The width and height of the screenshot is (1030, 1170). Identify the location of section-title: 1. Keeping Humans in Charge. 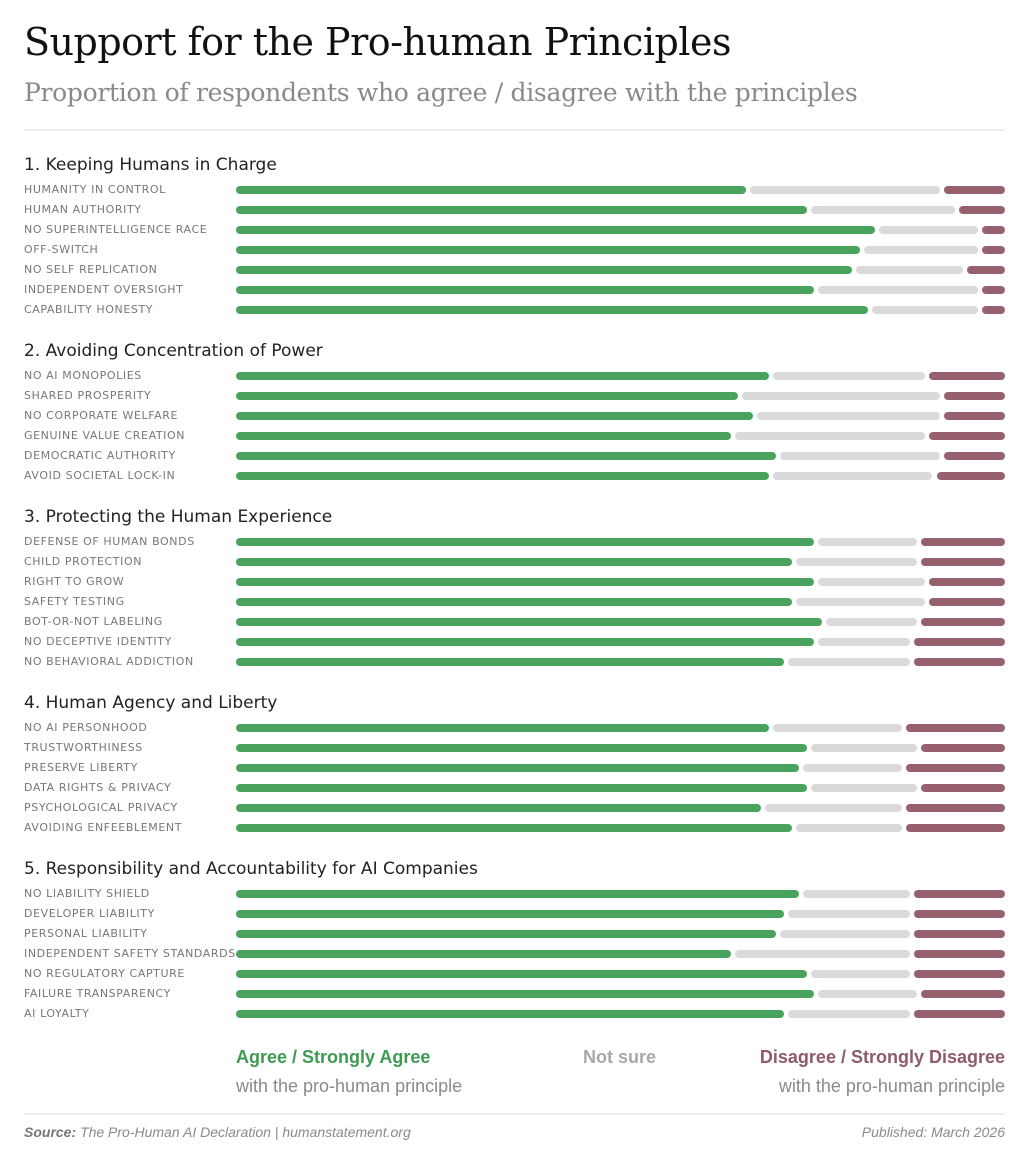
(150, 165).